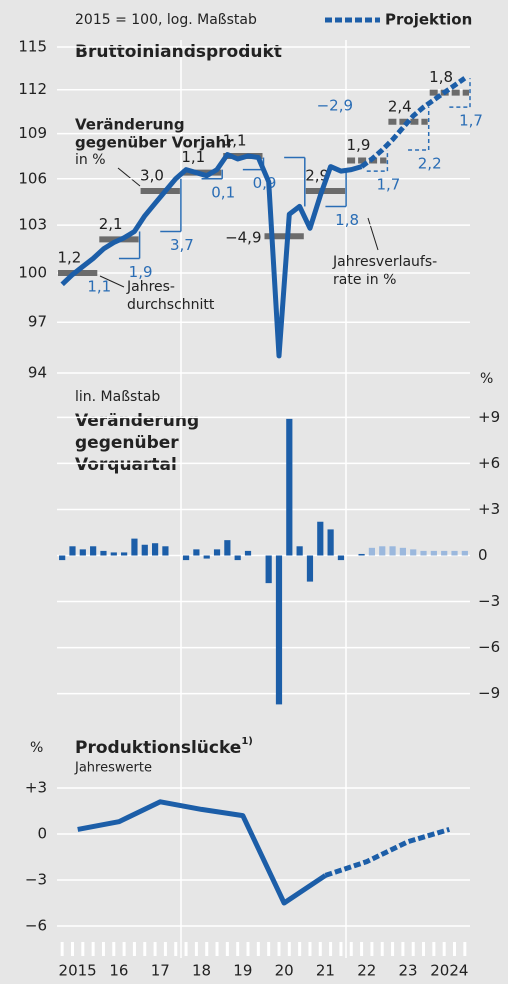  What do you see at coordinates (111, 224) in the screenshot?
I see `data-label: 2,1` at bounding box center [111, 224].